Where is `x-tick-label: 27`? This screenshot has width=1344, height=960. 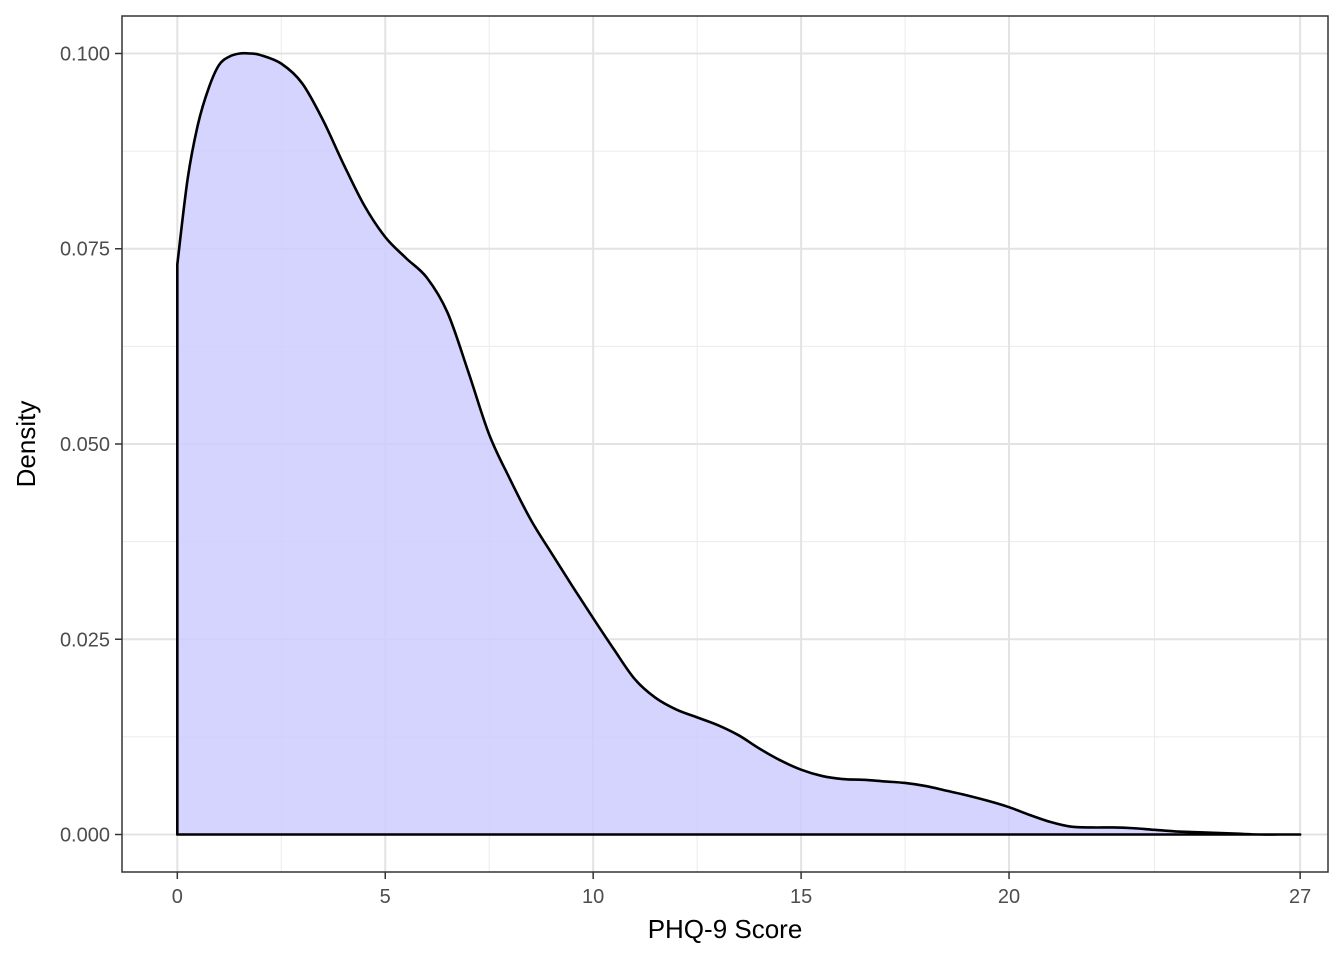 x-tick-label: 27 is located at coordinates (1300, 897).